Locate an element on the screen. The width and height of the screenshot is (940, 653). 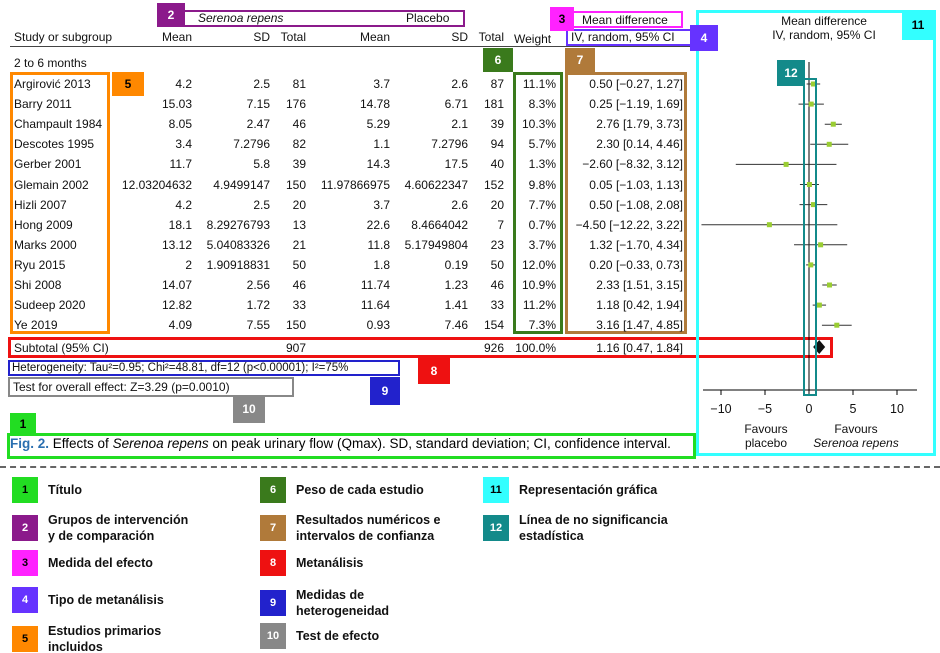
legend-label: Peso de cada estudio is located at coordinates (360, 490).